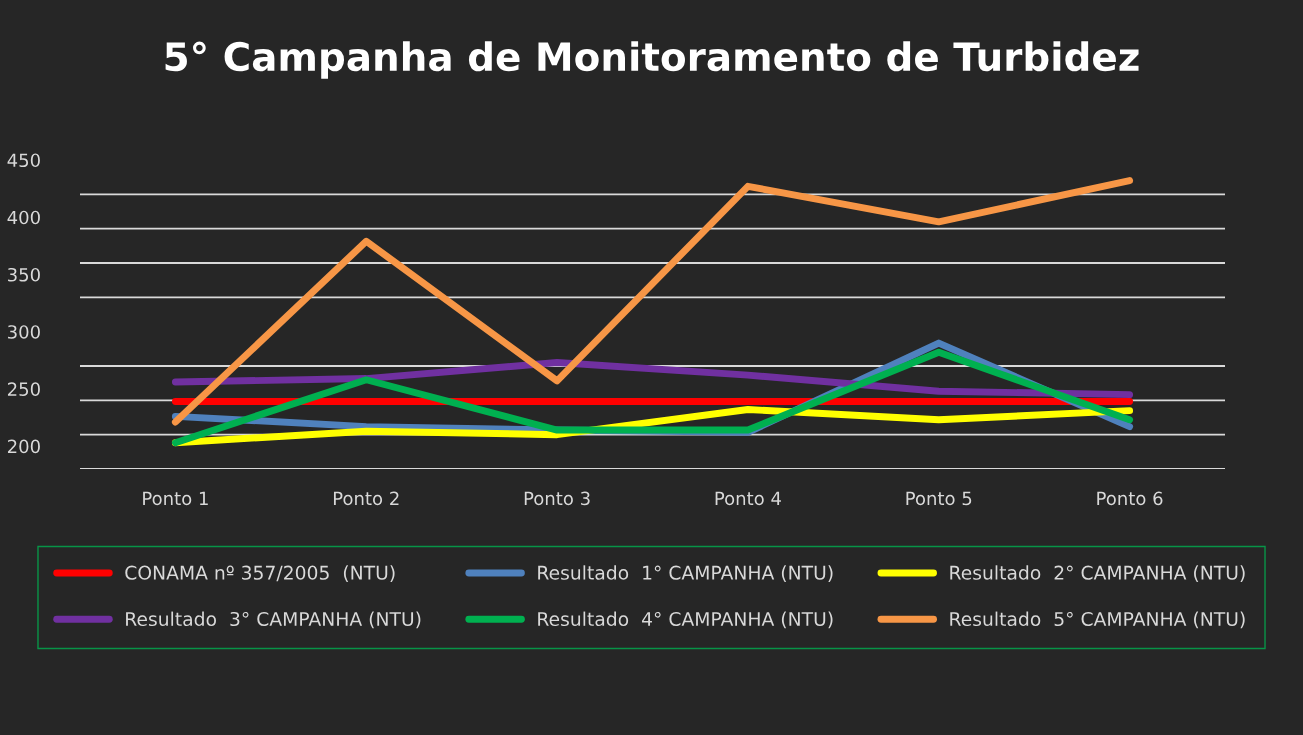  Describe the element at coordinates (260, 573) in the screenshot. I see `legend-label: CONAMA nº 357/2005 (NTU)` at that location.